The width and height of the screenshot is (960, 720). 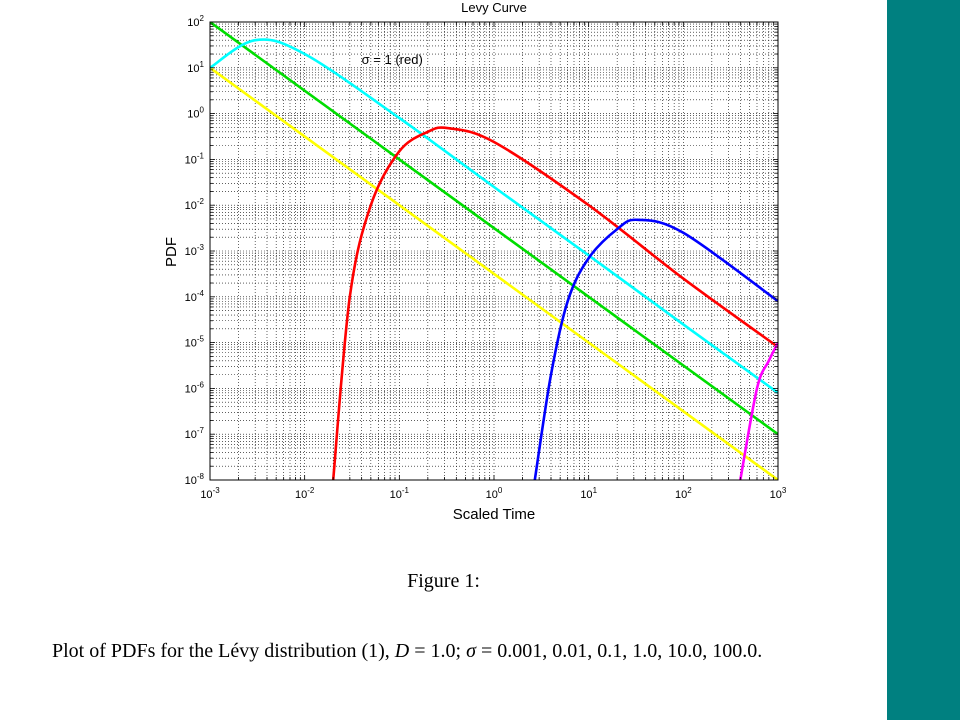 What do you see at coordinates (195, 67) in the screenshot?
I see `y-tick-label: 10¹` at bounding box center [195, 67].